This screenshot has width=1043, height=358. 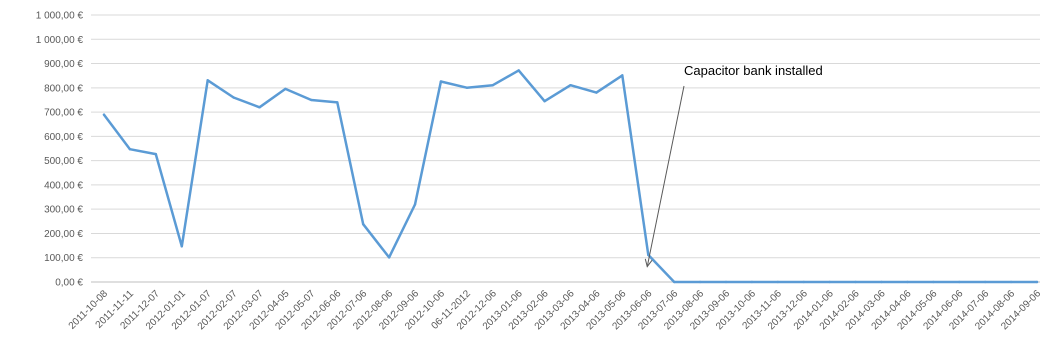 I want to click on y-tick-label: 600,00 €, so click(x=63, y=137).